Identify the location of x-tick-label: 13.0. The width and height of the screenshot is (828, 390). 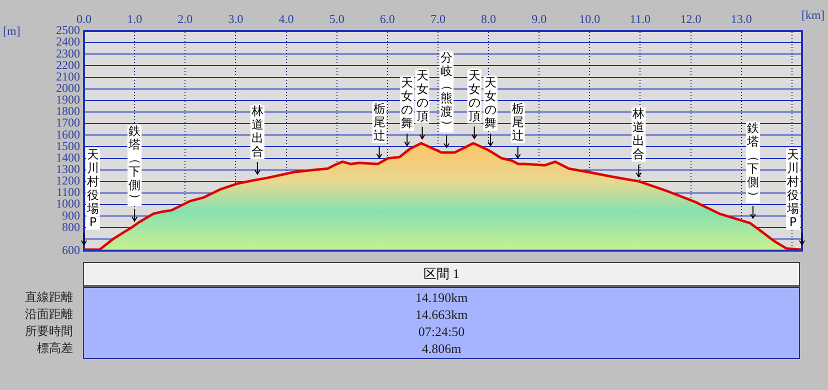
(741, 19).